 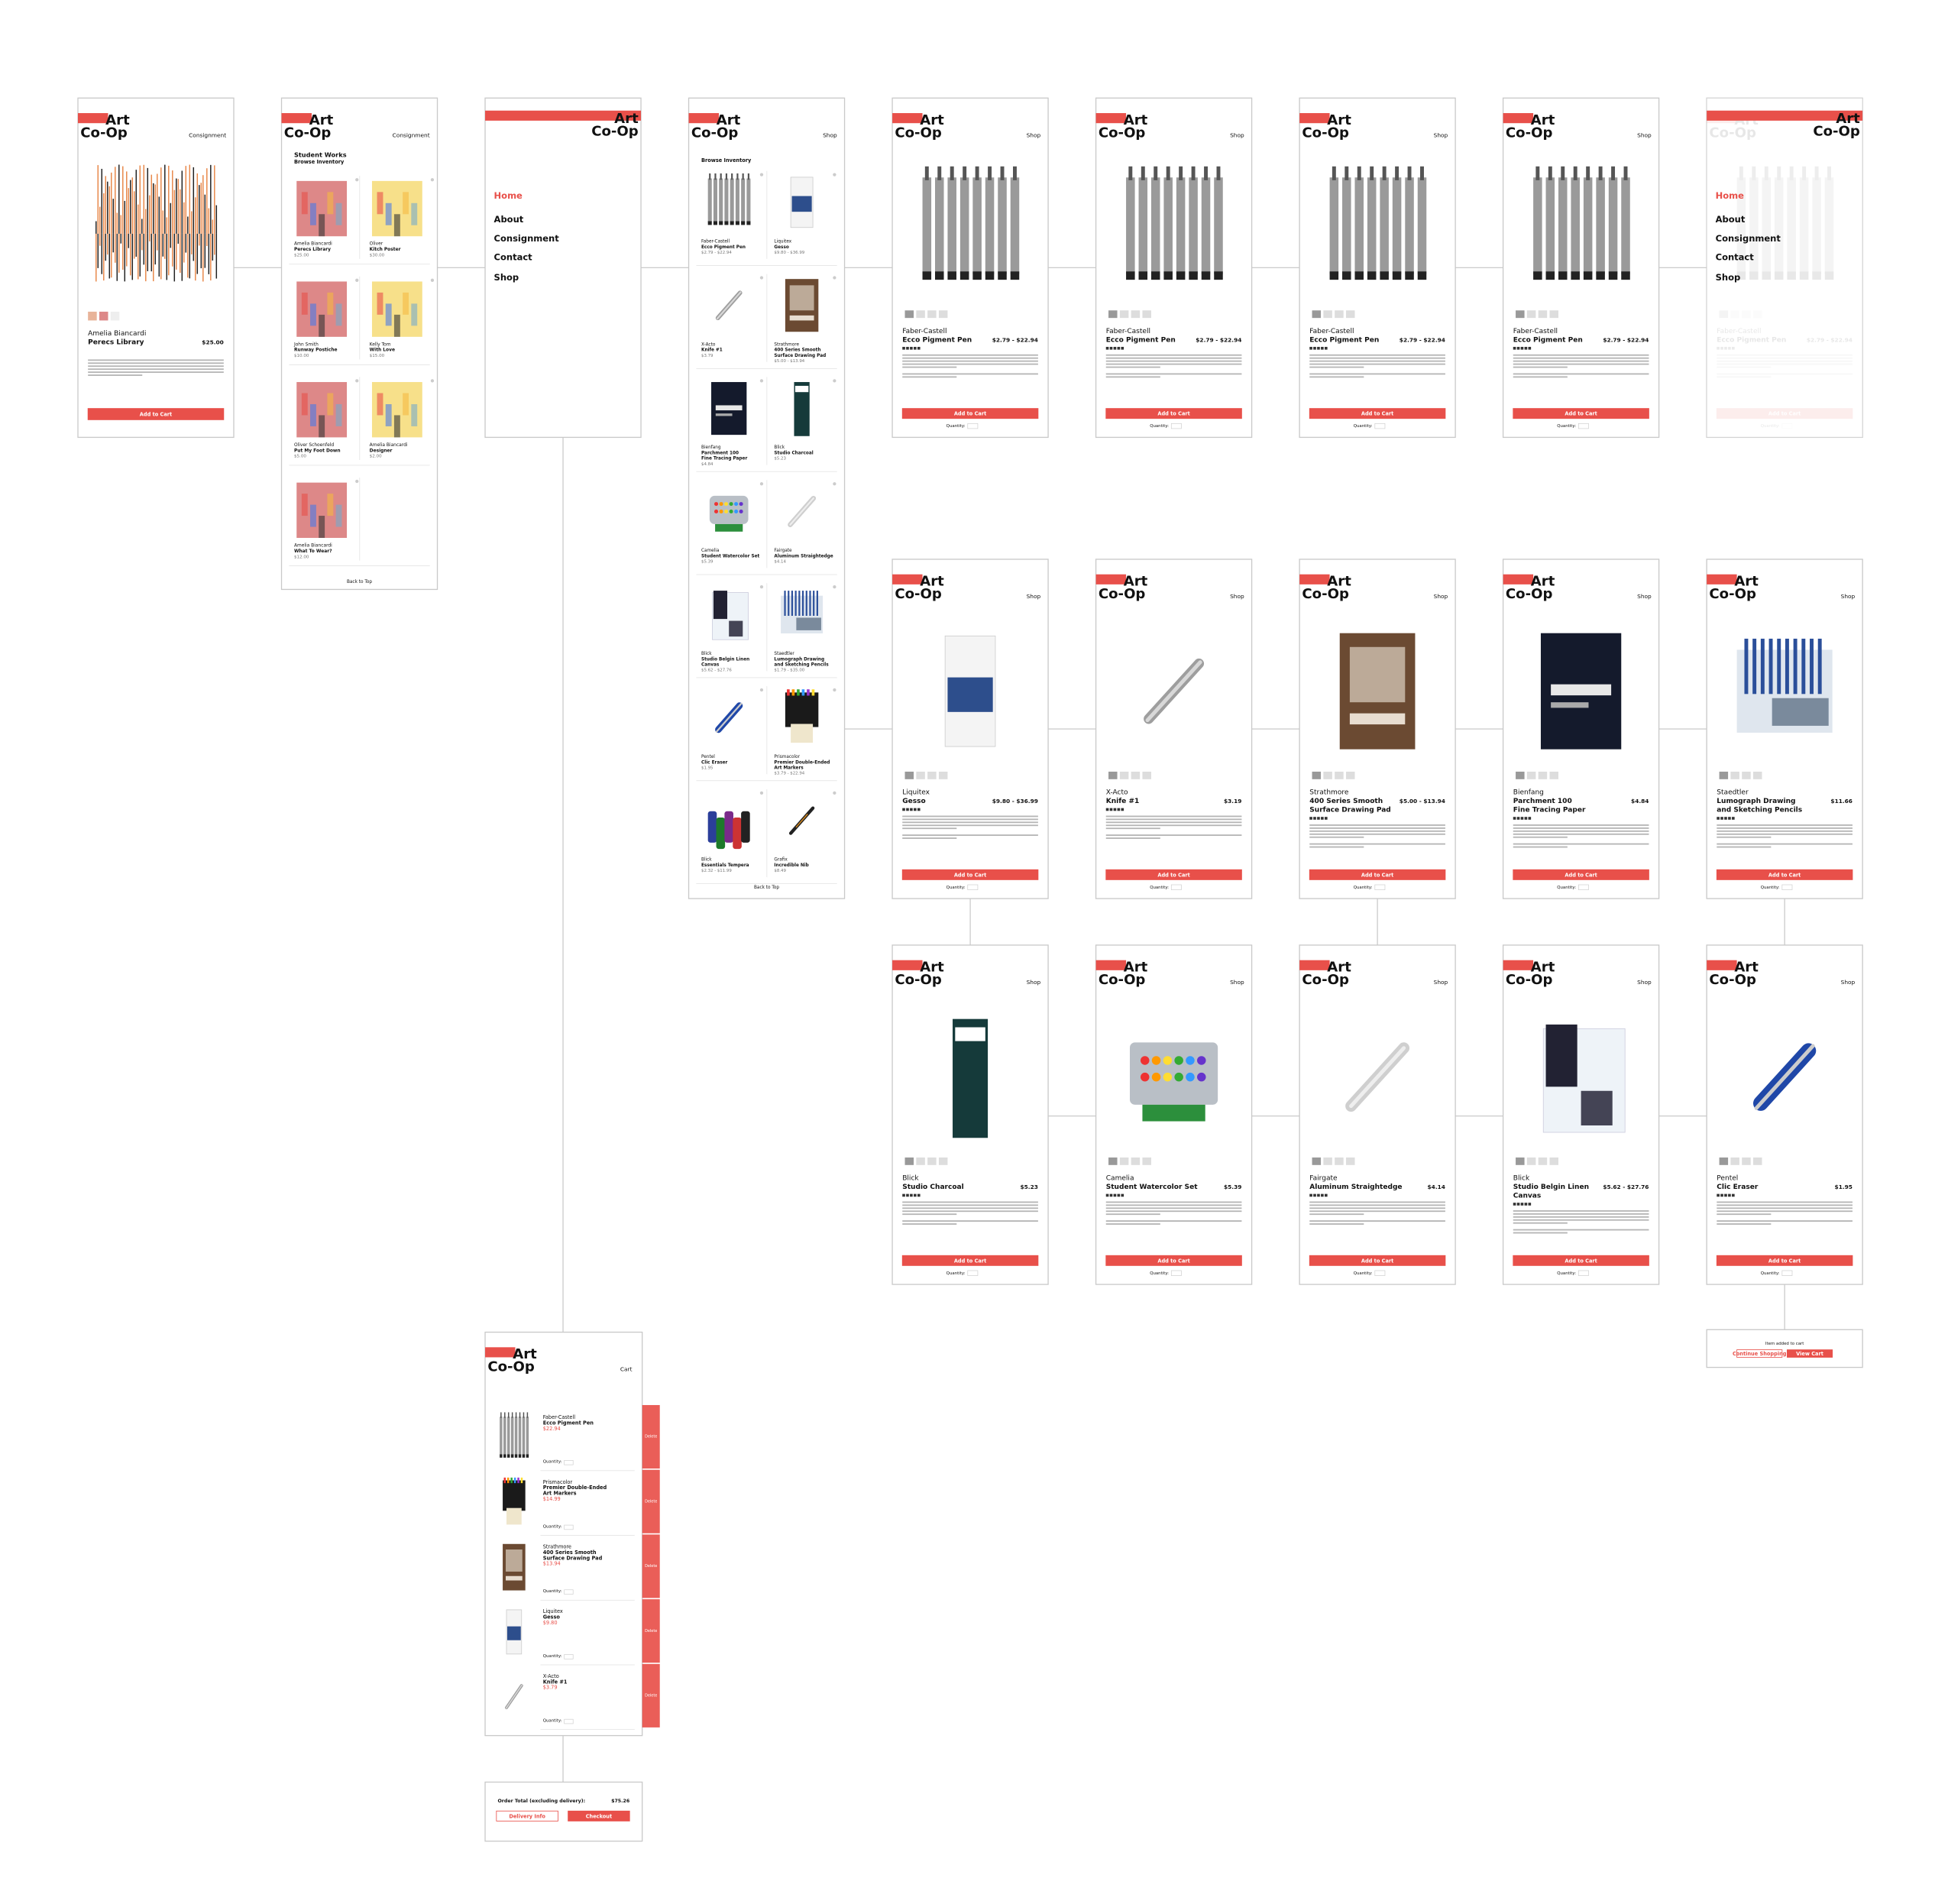 What do you see at coordinates (1809, 1354) in the screenshot?
I see `button-label: View Cart` at bounding box center [1809, 1354].